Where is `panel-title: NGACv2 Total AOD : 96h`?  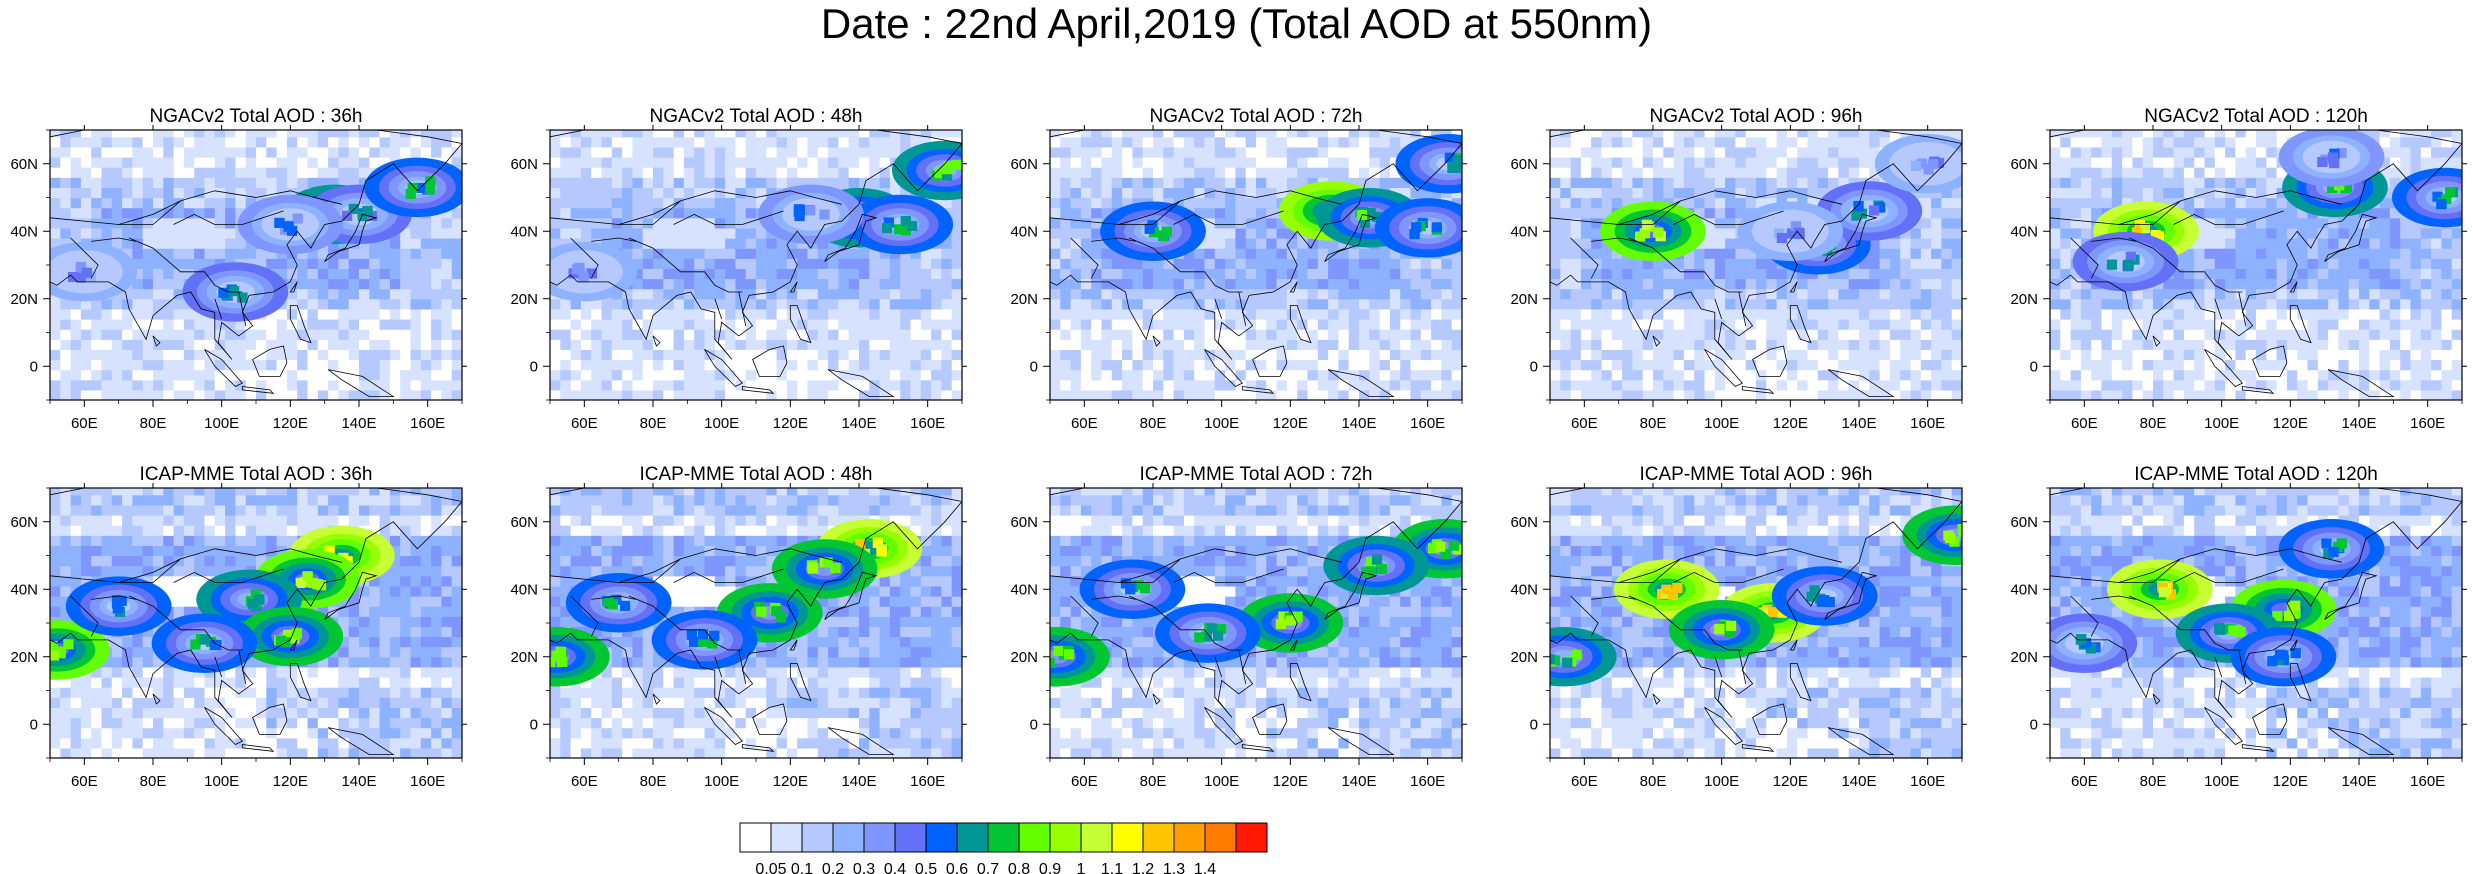
panel-title: NGACv2 Total AOD : 96h is located at coordinates (1756, 116).